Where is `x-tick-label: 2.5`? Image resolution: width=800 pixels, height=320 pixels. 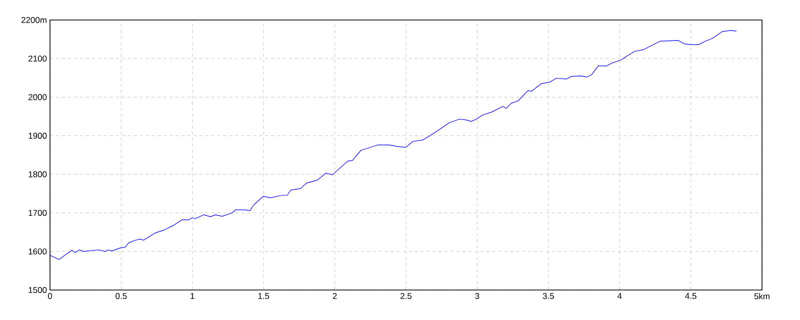 x-tick-label: 2.5 is located at coordinates (406, 296).